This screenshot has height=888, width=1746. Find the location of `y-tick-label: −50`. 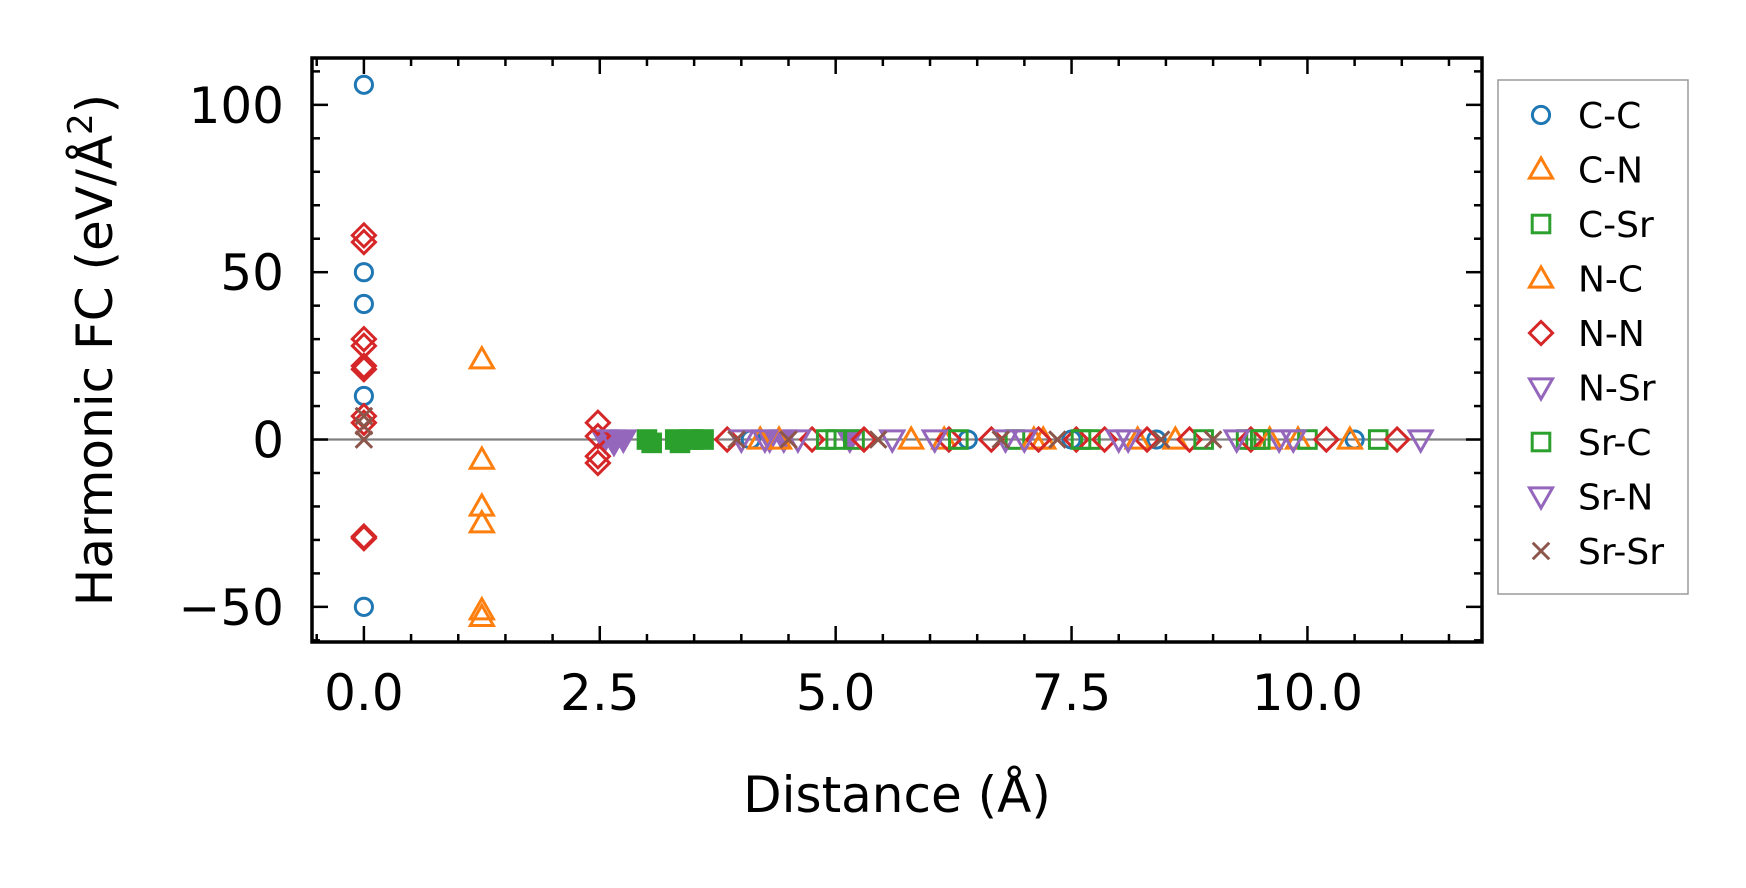

y-tick-label: −50 is located at coordinates (231, 608).